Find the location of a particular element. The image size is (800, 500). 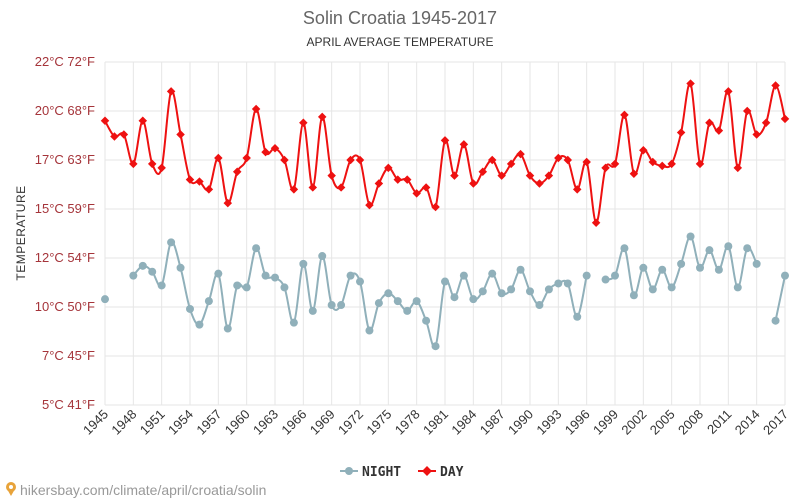

legend-item-day: DAY is located at coordinates (441, 472).